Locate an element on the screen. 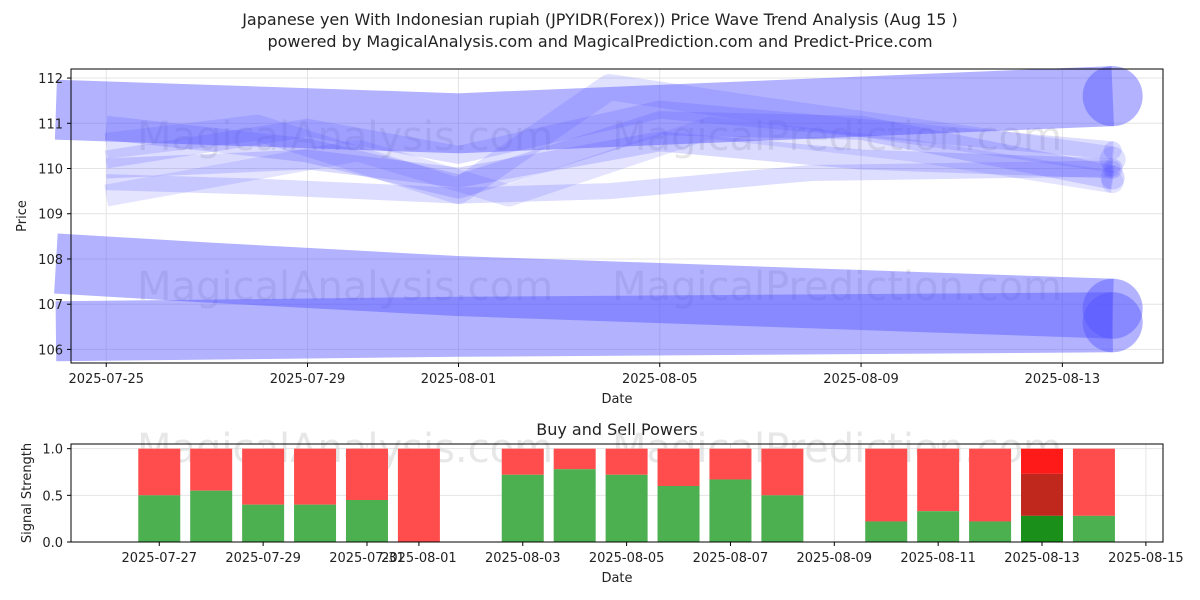  price-x-tick-label: 2025-07-25 is located at coordinates (106, 379).